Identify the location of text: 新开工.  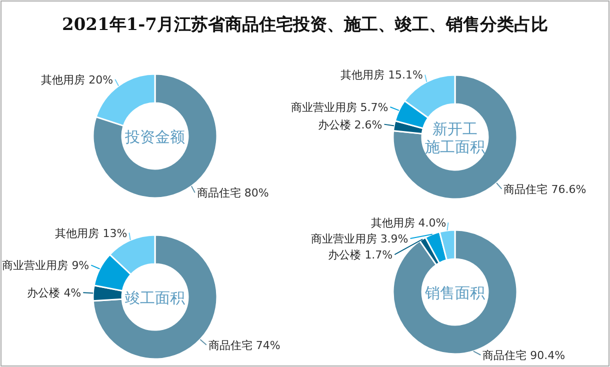
(455, 129).